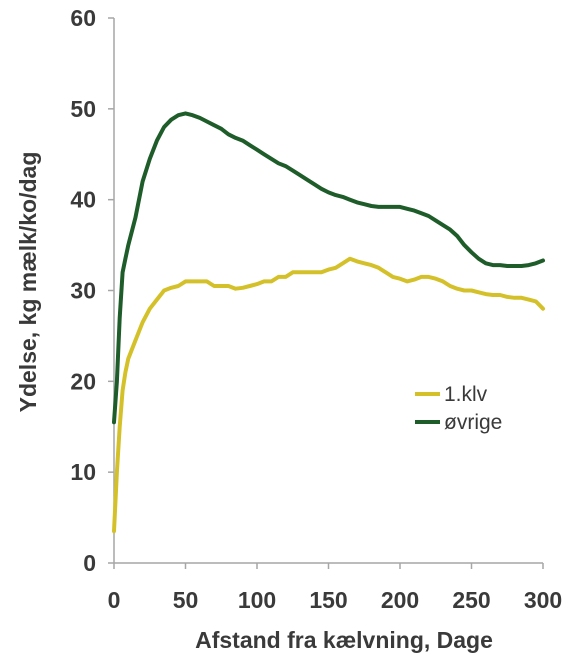 Image resolution: width=572 pixels, height=660 pixels. I want to click on y-tick-label: 60, so click(83, 18).